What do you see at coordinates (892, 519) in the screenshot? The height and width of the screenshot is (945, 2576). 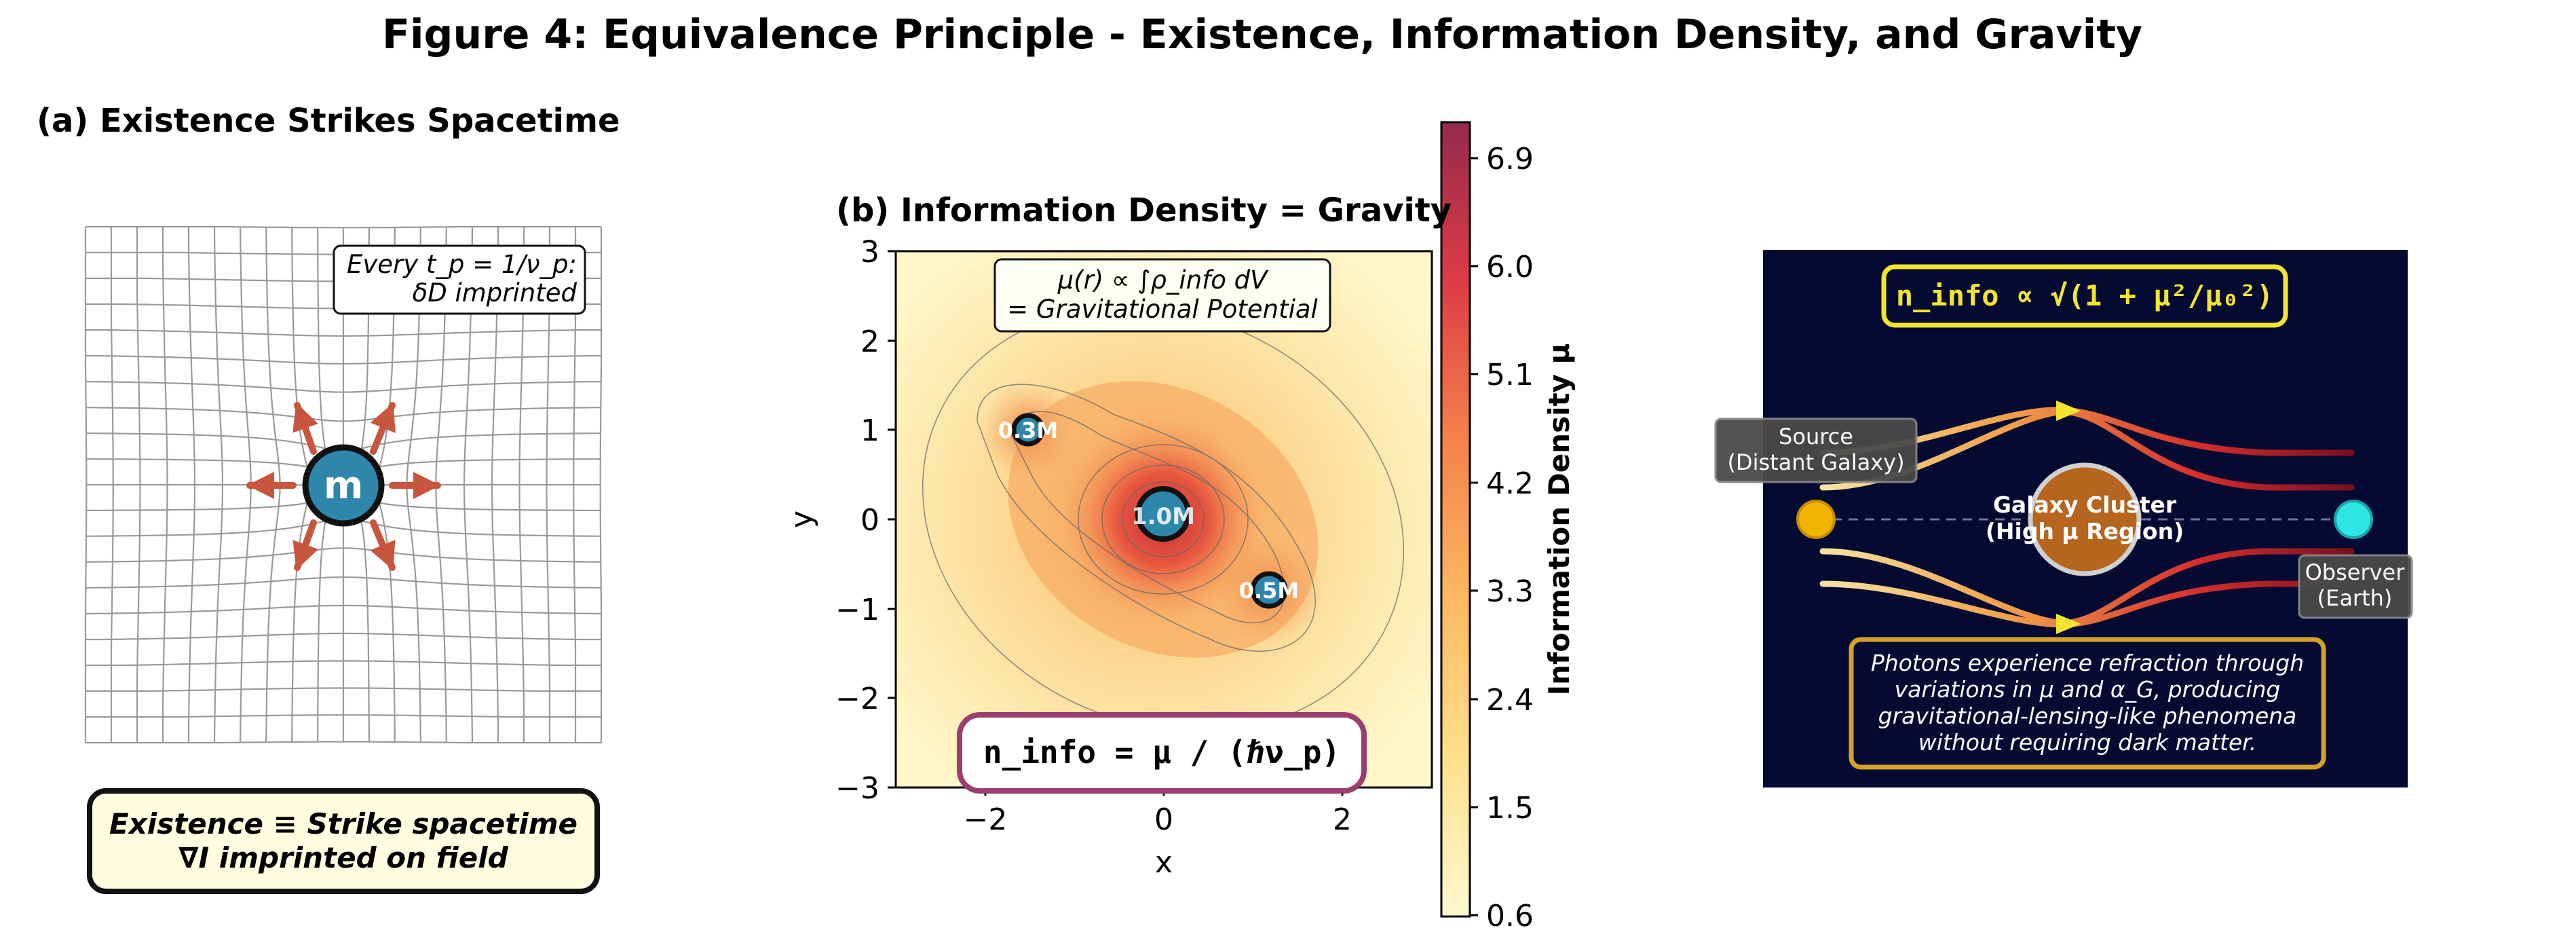 I see `y-axis` at bounding box center [892, 519].